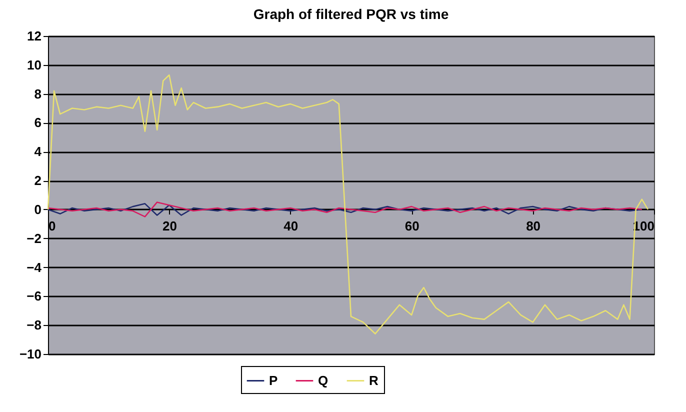 This screenshot has height=412, width=686. What do you see at coordinates (34, 296) in the screenshot?
I see `y-tick-label: −6` at bounding box center [34, 296].